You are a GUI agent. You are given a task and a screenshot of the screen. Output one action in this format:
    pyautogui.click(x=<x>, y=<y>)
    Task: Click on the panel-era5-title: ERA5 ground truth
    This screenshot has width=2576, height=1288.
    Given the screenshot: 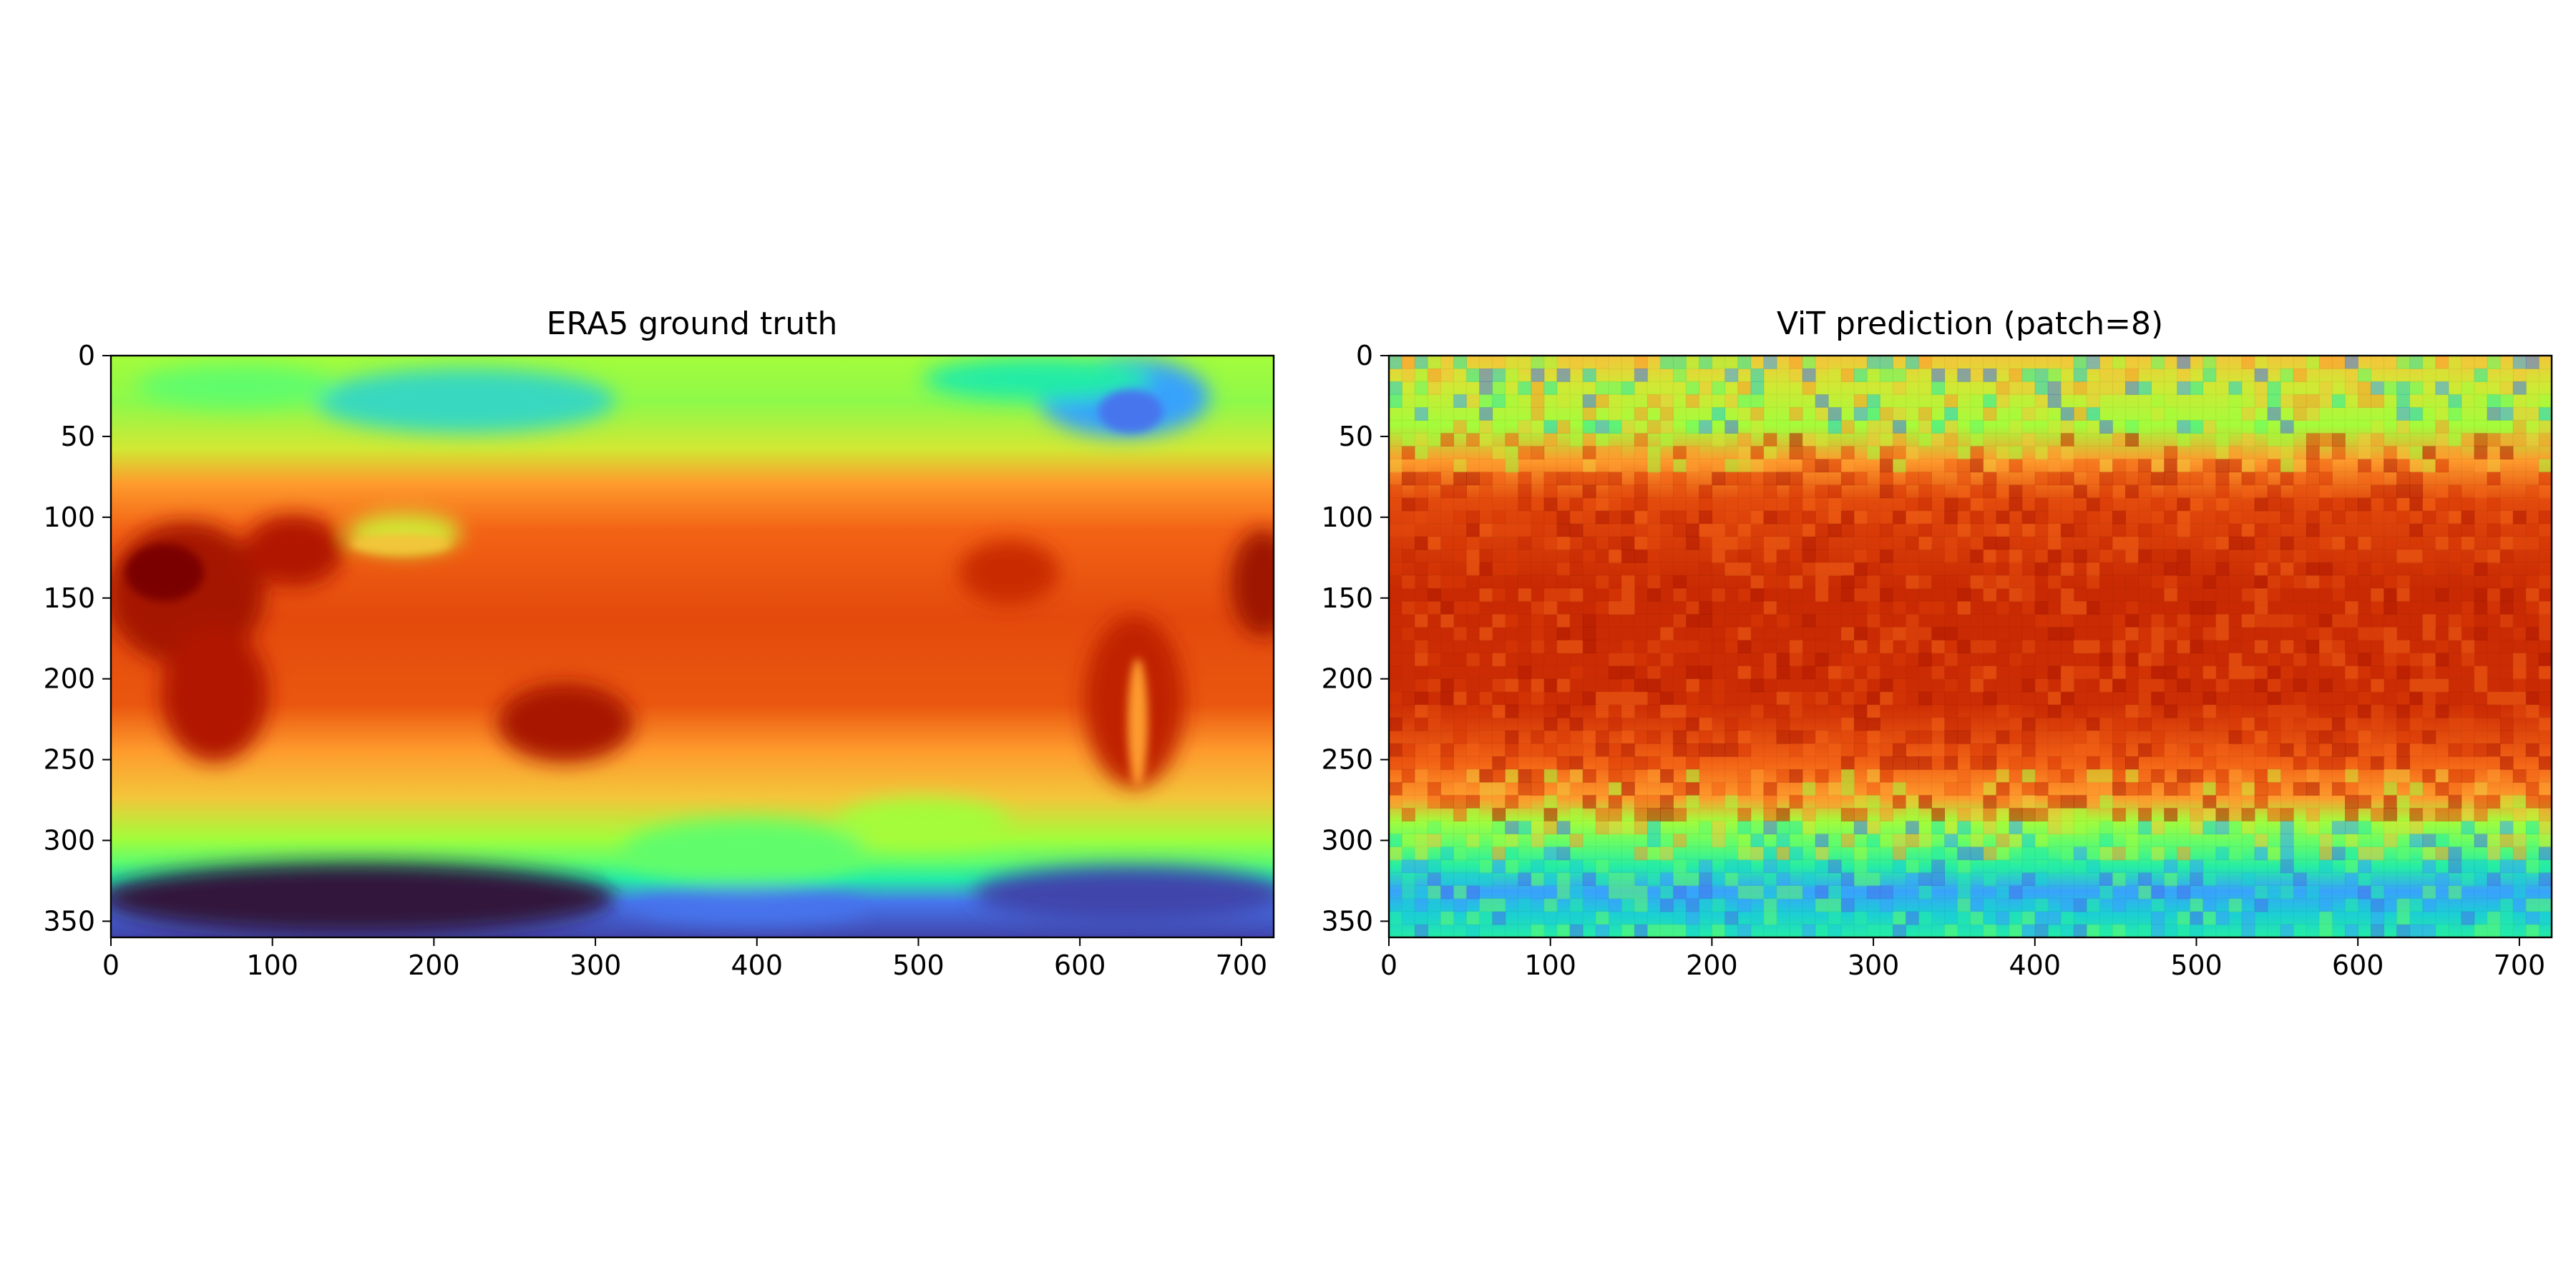 What is the action you would take?
    pyautogui.click(x=692, y=324)
    